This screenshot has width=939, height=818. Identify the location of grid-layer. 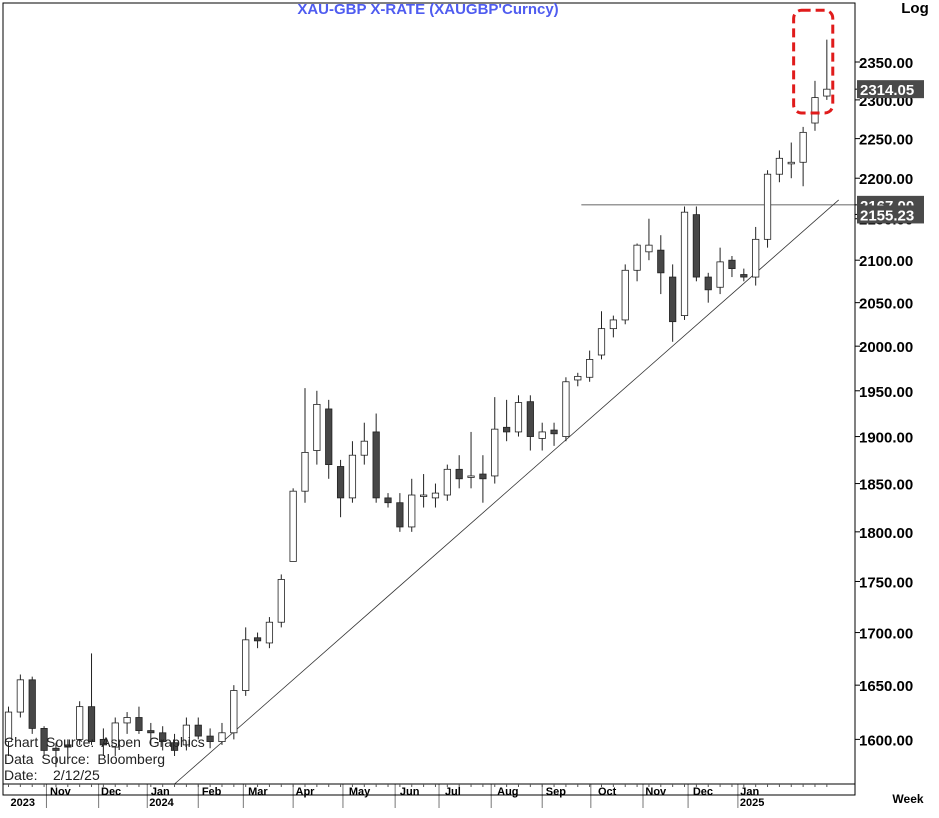
(392, 796).